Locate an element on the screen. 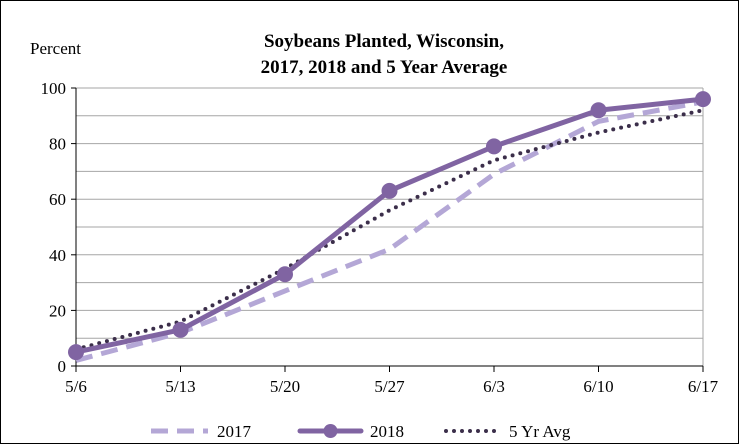 The image size is (739, 444). x-tick-label: 6/10 is located at coordinates (598, 386).